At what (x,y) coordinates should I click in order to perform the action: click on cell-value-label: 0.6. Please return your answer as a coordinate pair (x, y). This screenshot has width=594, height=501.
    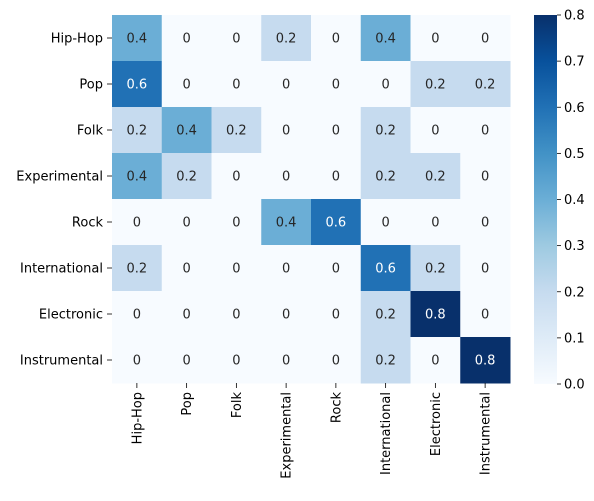
    Looking at the image, I should click on (336, 223).